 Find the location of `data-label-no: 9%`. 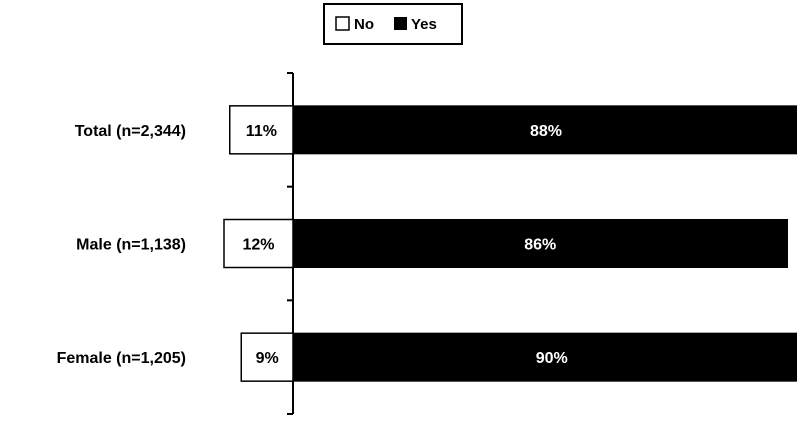

data-label-no: 9% is located at coordinates (267, 358).